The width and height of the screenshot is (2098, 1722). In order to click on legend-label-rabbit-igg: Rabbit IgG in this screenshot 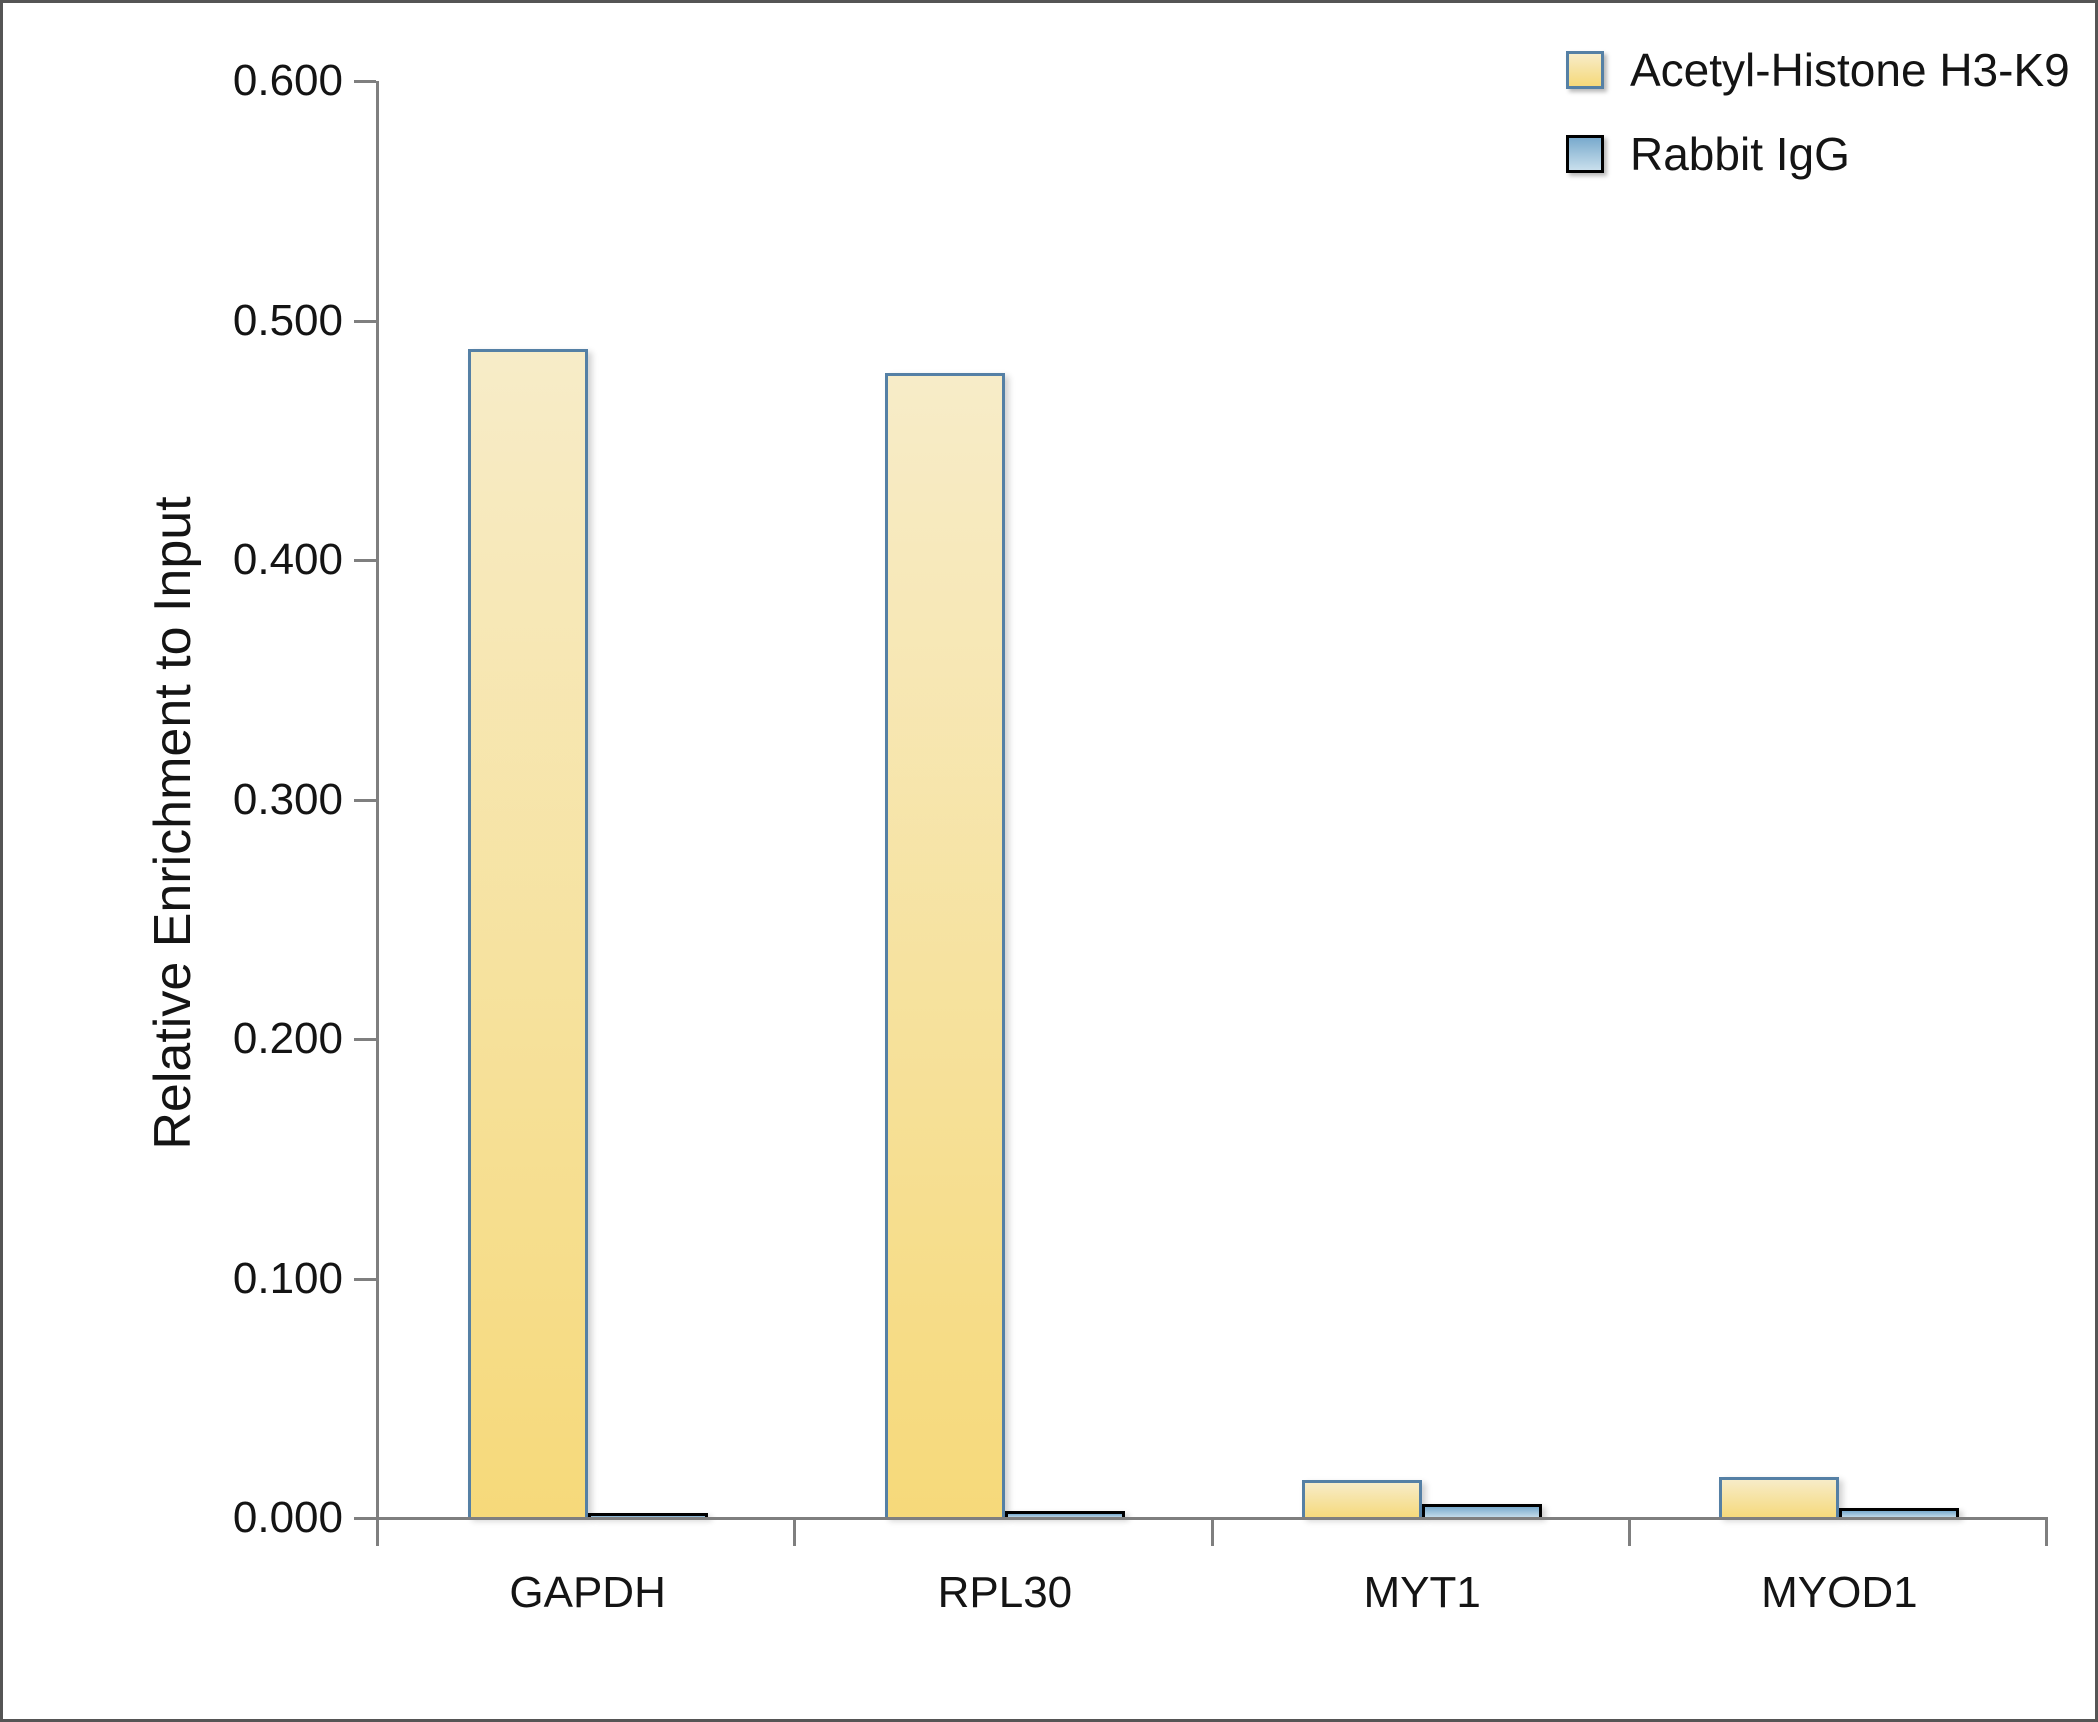, I will do `click(1740, 154)`.